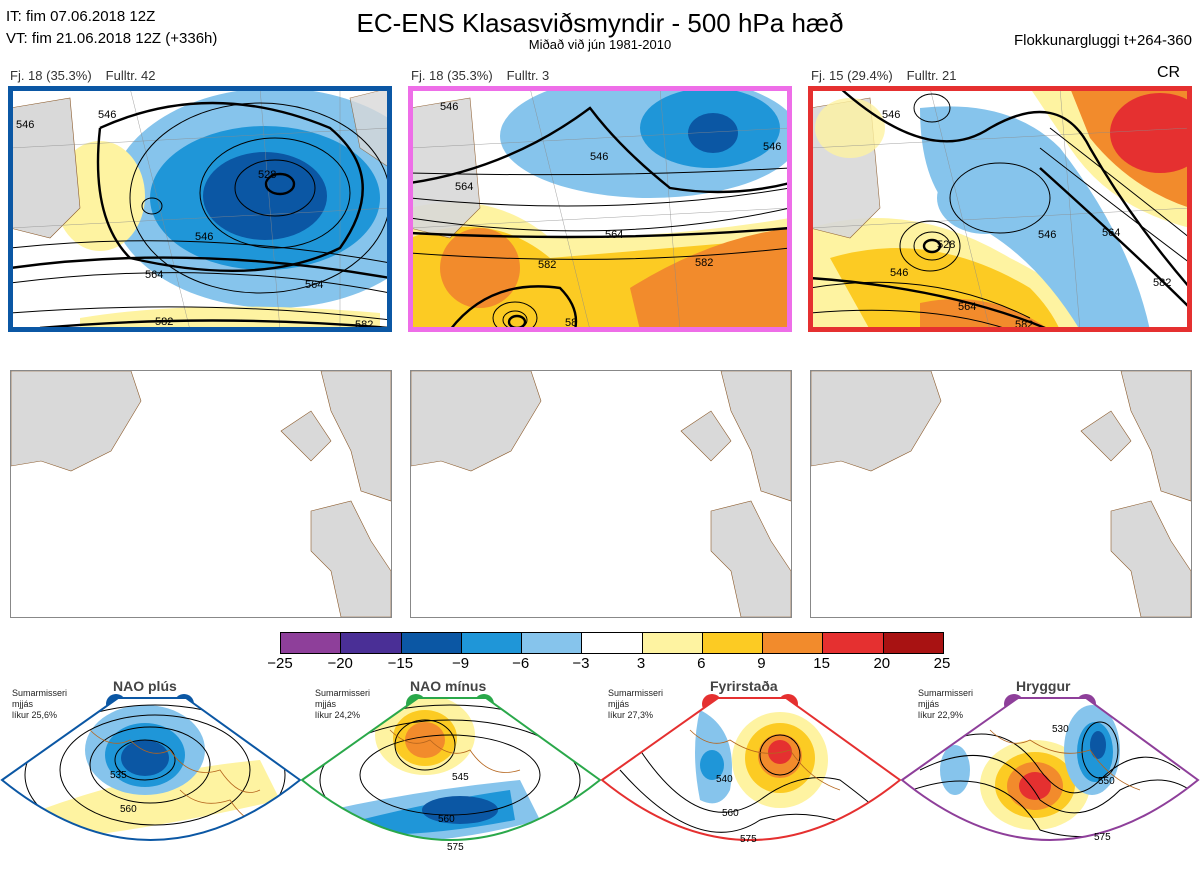 The image size is (1200, 871). I want to click on regime-1-fan-outline, so click(151, 769).